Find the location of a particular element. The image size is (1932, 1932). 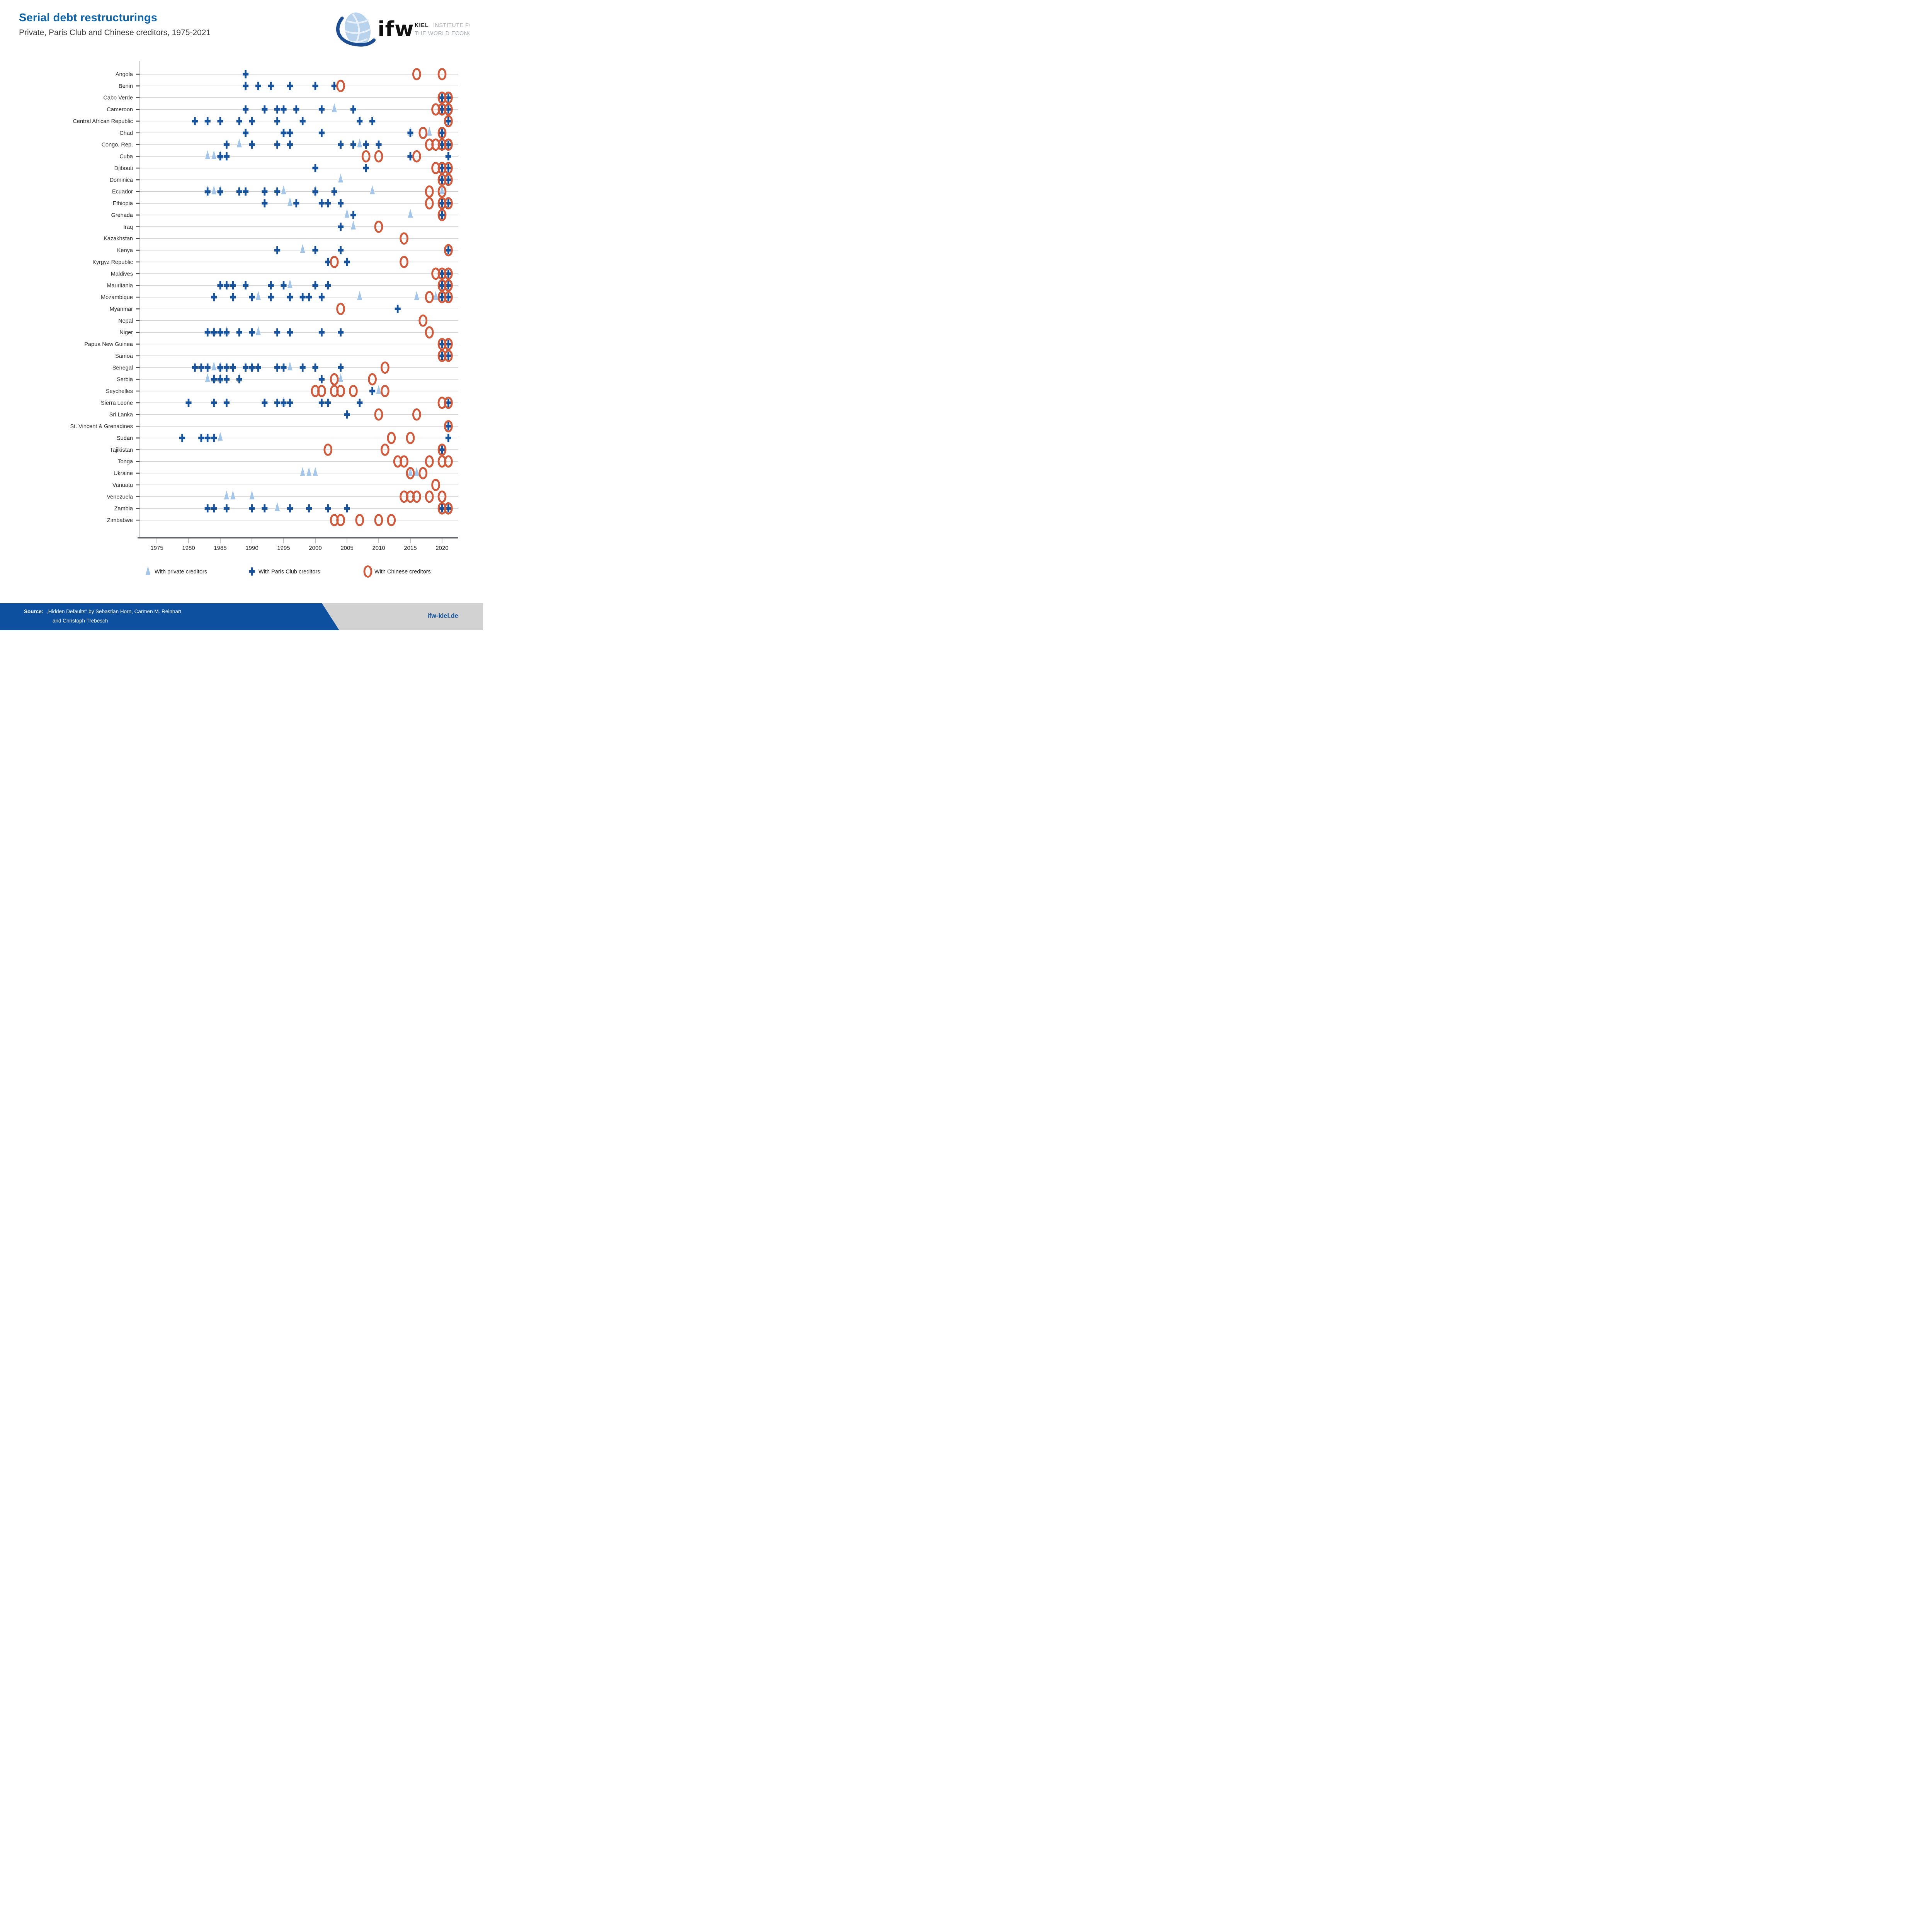

marker-private-1986 is located at coordinates (227, 495).